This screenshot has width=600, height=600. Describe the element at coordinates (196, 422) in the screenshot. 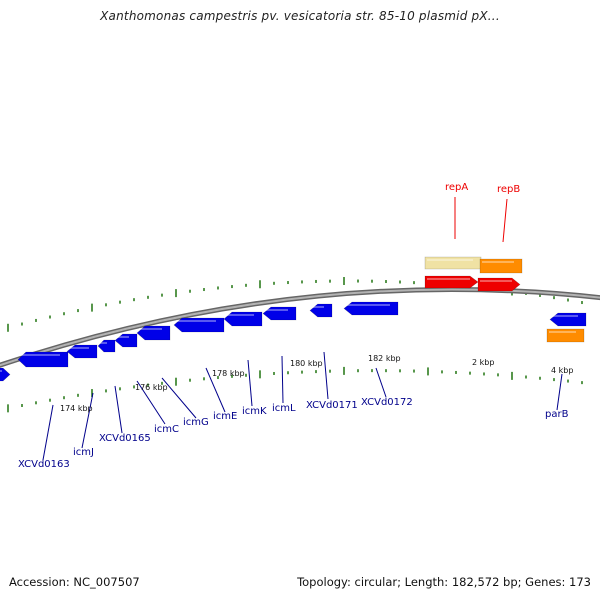

I see `gene-label: icmG` at that location.